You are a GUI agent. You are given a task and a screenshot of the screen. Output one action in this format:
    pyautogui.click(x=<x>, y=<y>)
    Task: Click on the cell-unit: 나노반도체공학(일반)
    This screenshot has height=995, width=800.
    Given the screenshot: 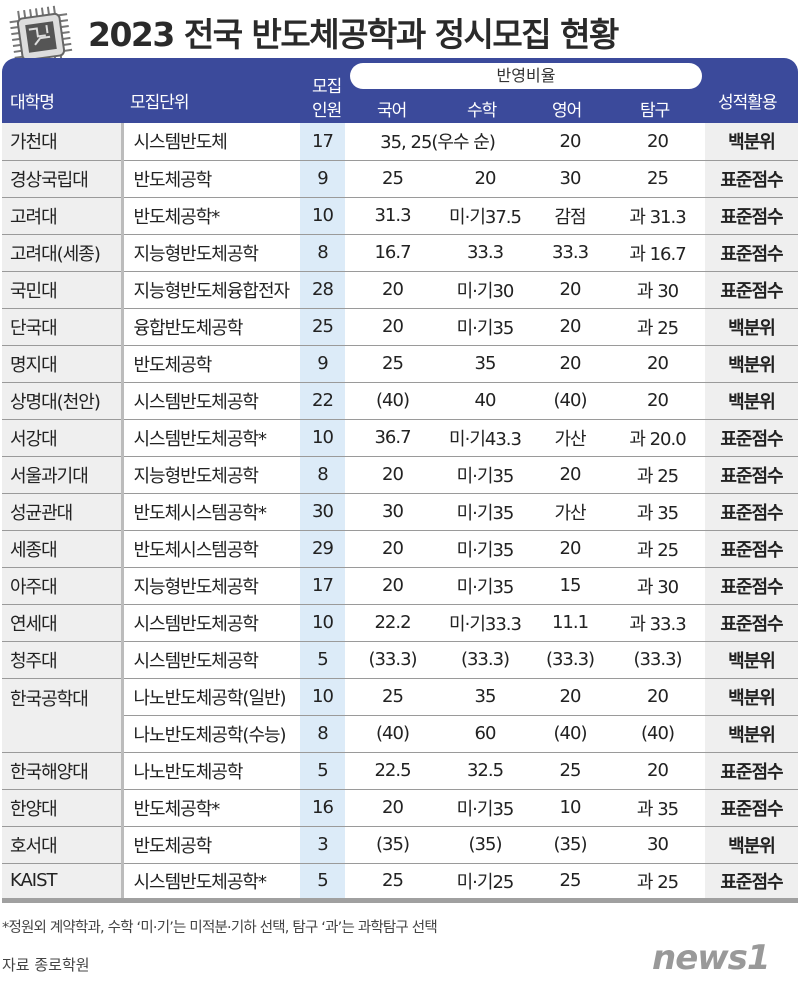 What is the action you would take?
    pyautogui.click(x=211, y=697)
    